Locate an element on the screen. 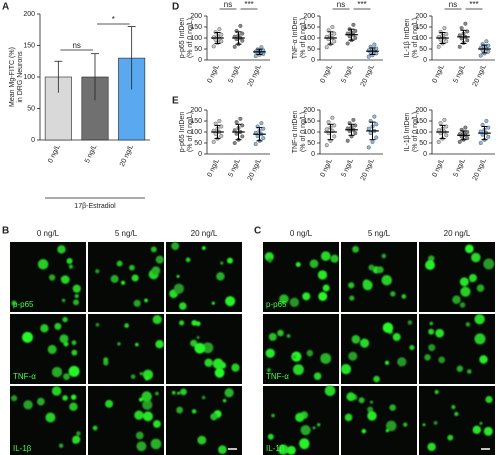  y-axis-label: p-p65 IntDen is located at coordinates (182, 38).